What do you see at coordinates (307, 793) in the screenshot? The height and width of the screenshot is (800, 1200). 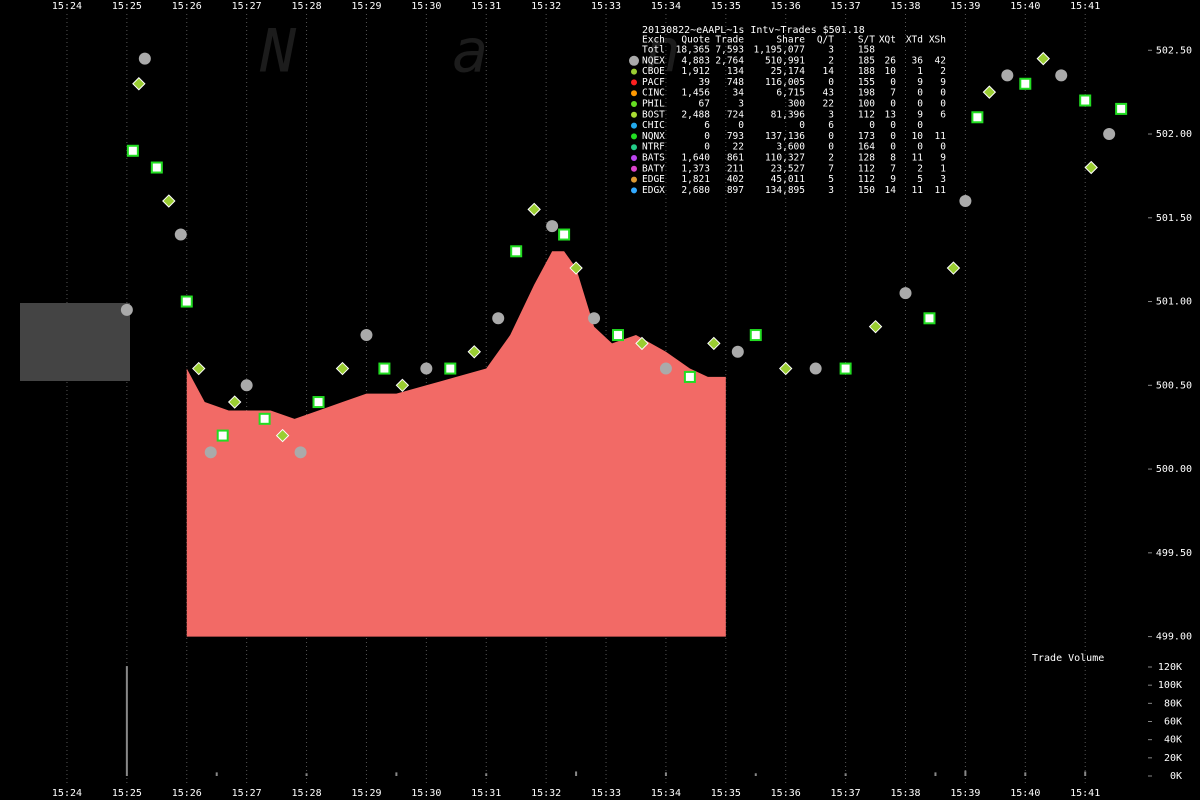 I see `x-tick-label: 15:28` at bounding box center [307, 793].